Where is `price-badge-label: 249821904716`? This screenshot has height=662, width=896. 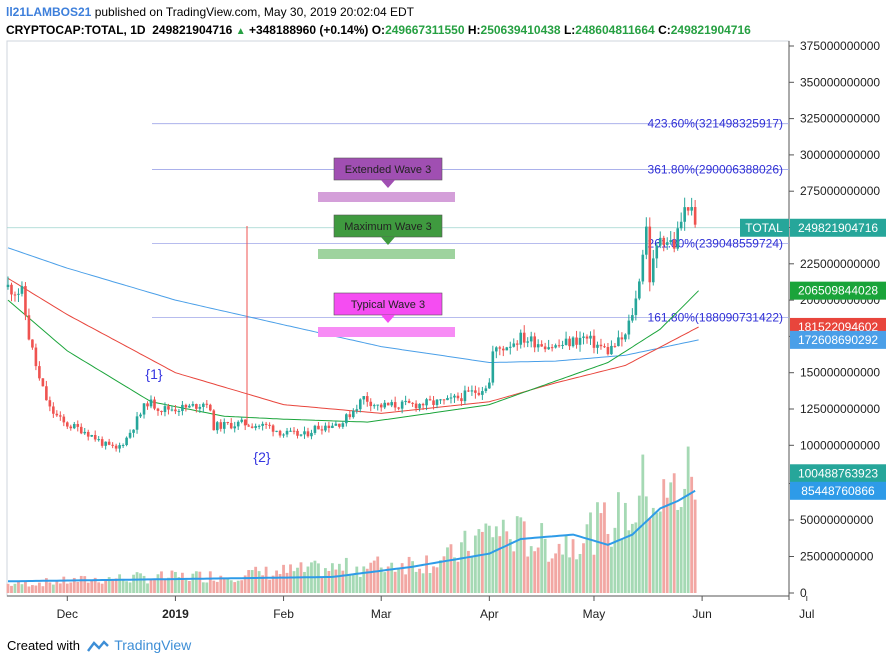
price-badge-label: 249821904716 is located at coordinates (838, 228).